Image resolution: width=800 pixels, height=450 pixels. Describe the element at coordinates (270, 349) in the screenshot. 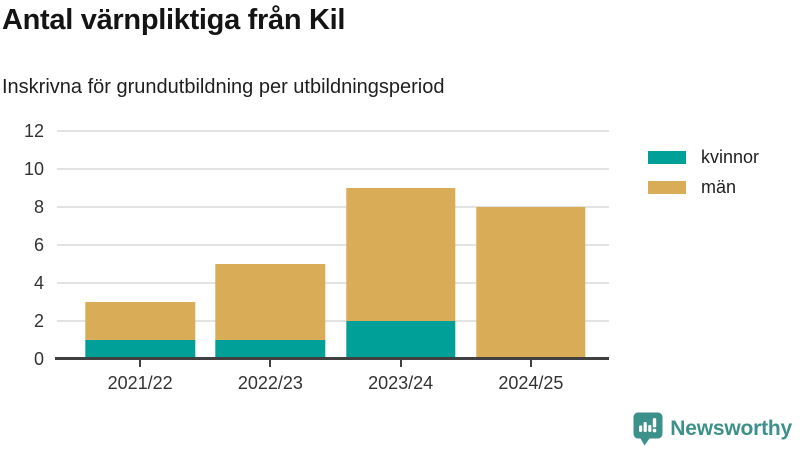

I see `bar-segment-kvinnor-2022/23` at that location.